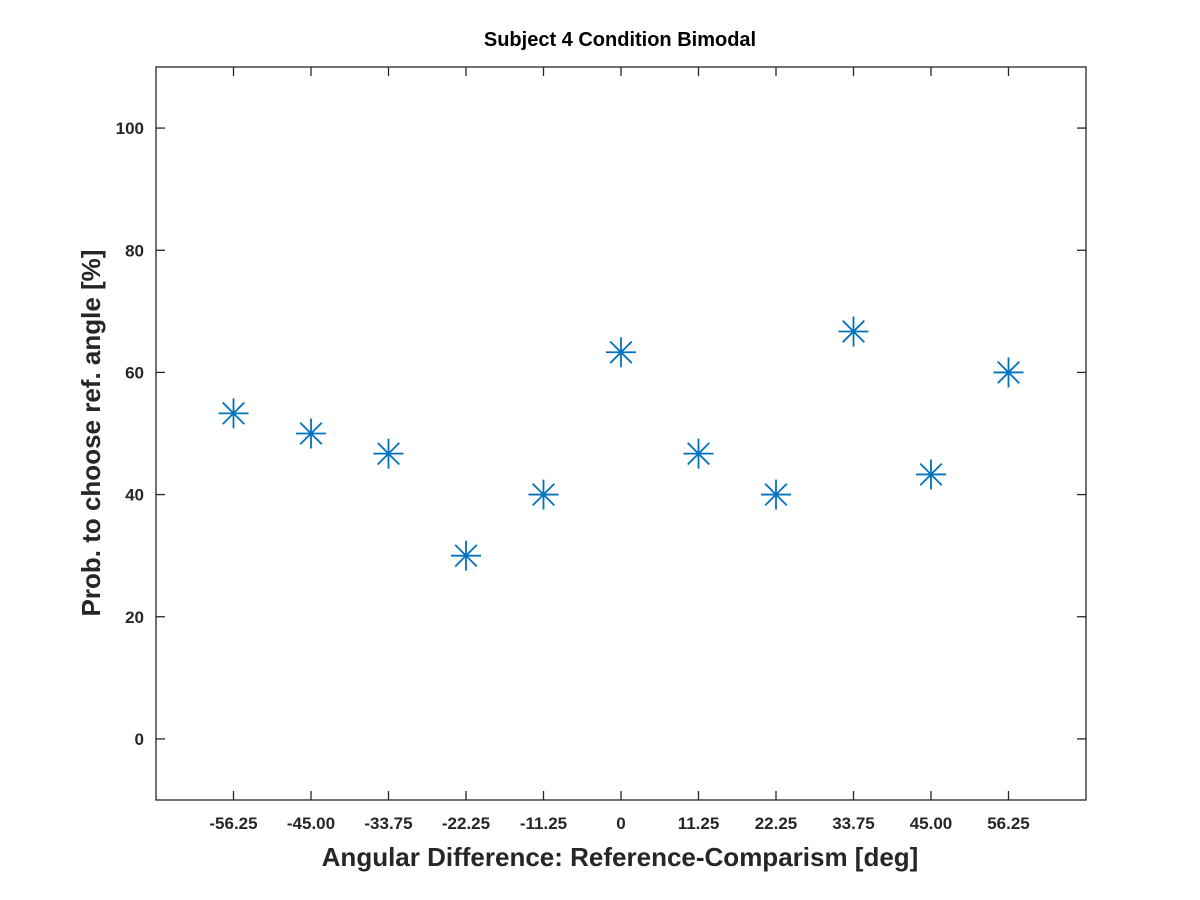  I want to click on x-tick-label: -33.75, so click(388, 823).